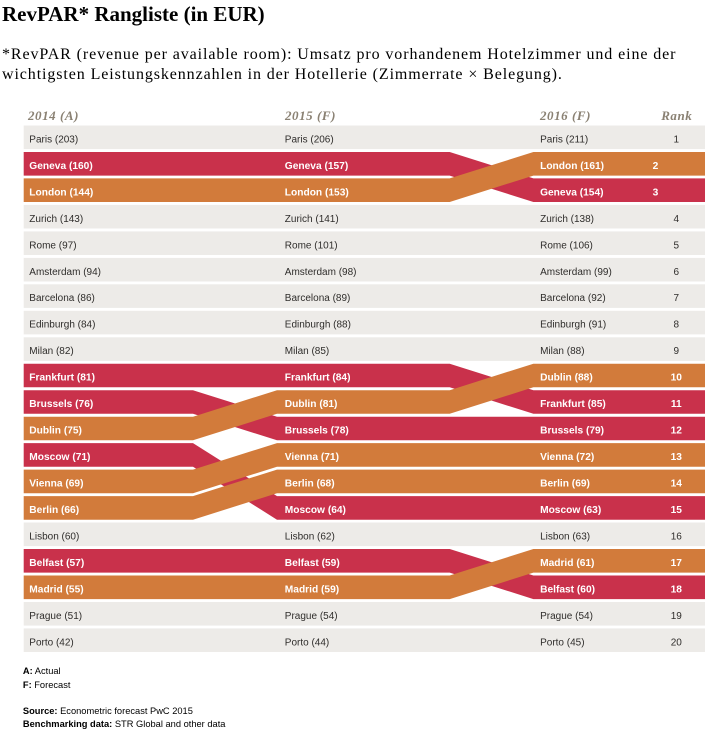 Image resolution: width=710 pixels, height=741 pixels. What do you see at coordinates (56, 219) in the screenshot?
I see `svg-text: Zurich (143)` at bounding box center [56, 219].